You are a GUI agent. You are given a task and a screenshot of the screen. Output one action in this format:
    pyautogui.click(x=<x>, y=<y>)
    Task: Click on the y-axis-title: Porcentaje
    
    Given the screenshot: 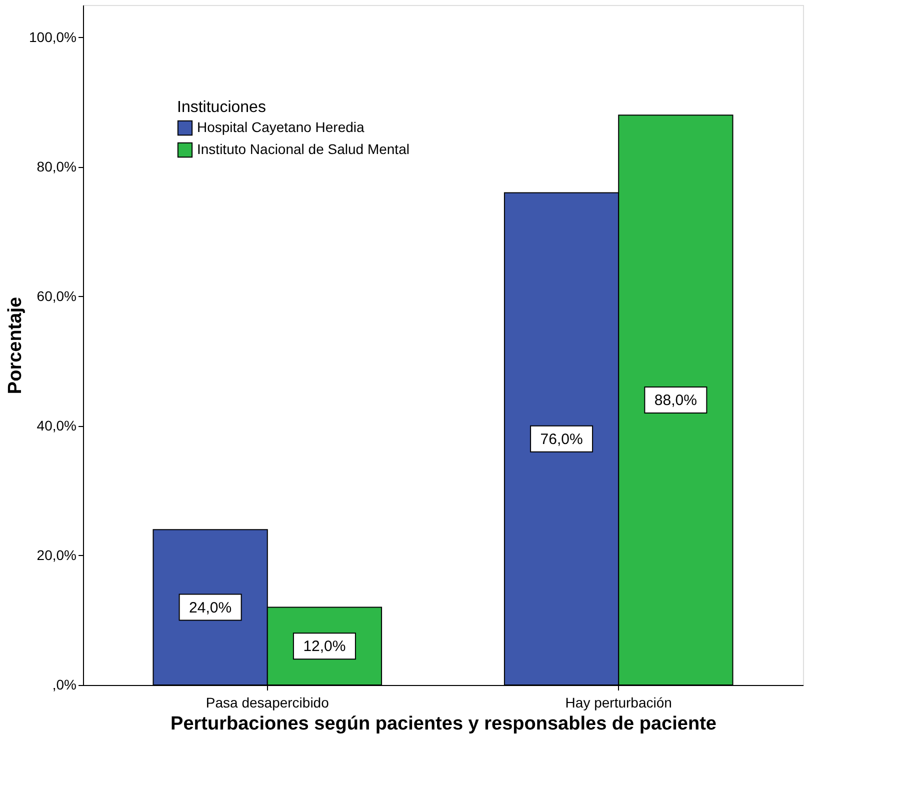 What is the action you would take?
    pyautogui.click(x=15, y=345)
    